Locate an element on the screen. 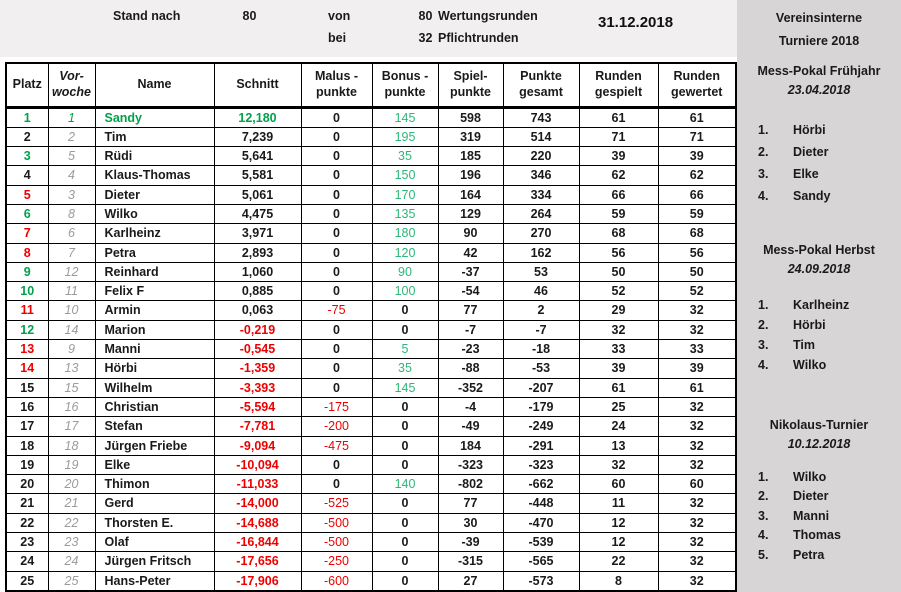  table-row: 25 25 Hans-Peter -17,906 -600 0 27 -573 8 32 is located at coordinates (371, 581).